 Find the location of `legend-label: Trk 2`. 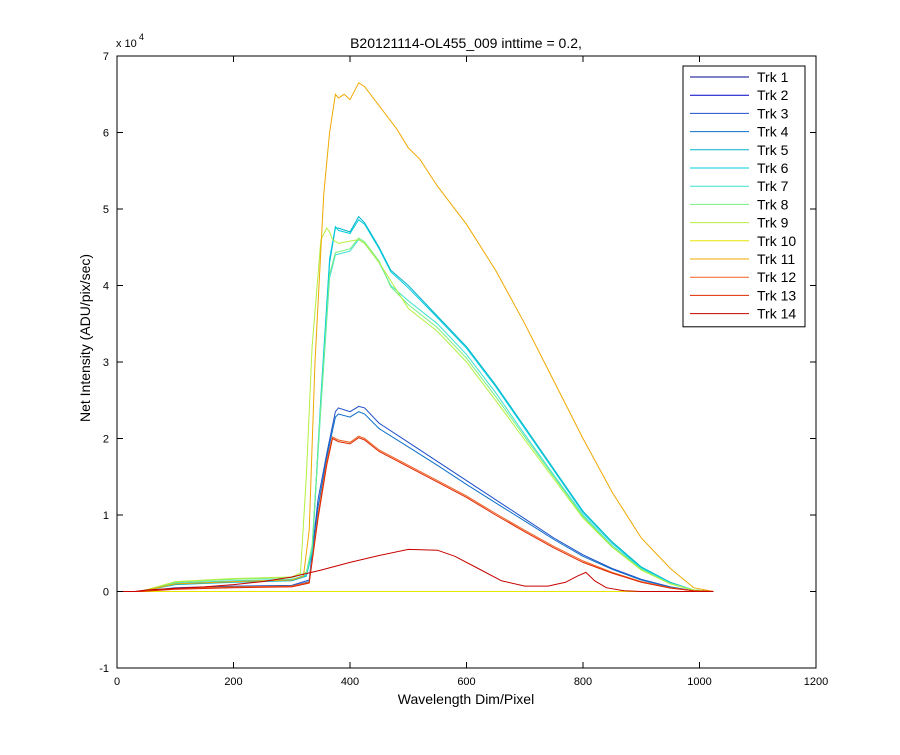

legend-label: Trk 2 is located at coordinates (773, 95).